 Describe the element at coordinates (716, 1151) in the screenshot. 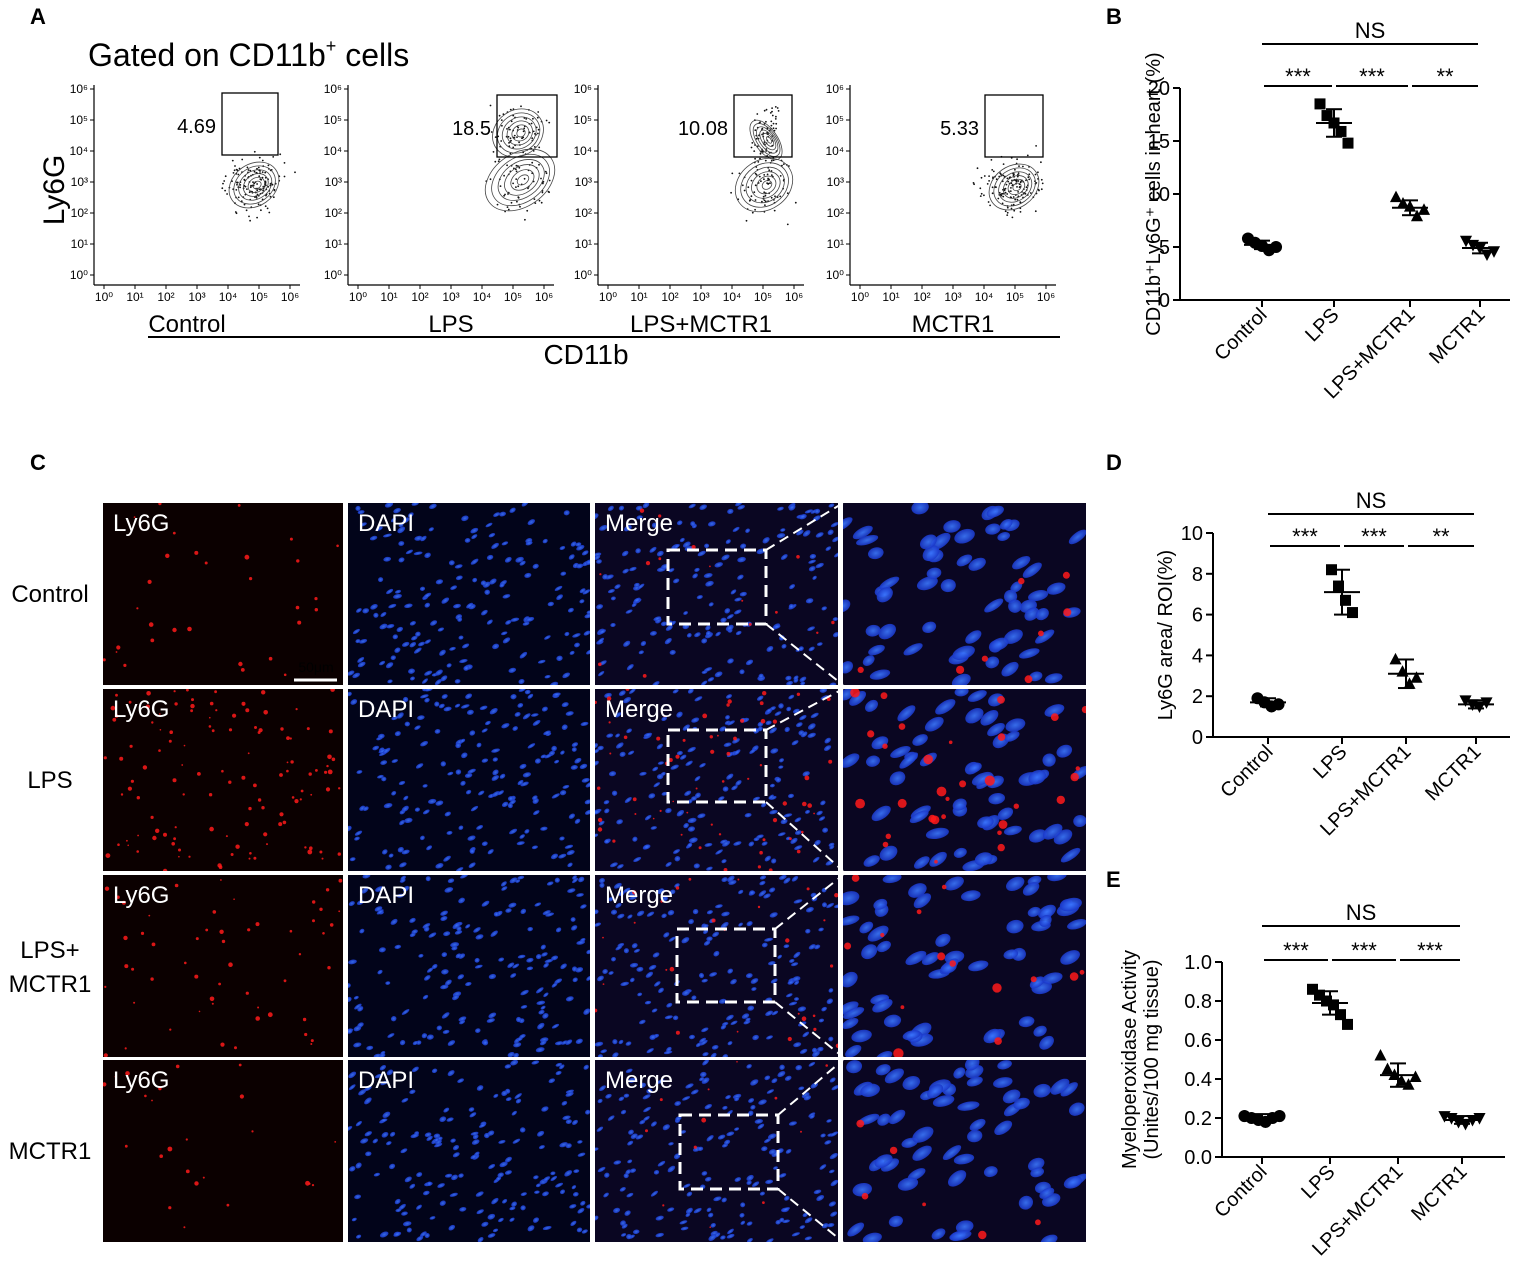

I see `micrograph-content` at that location.